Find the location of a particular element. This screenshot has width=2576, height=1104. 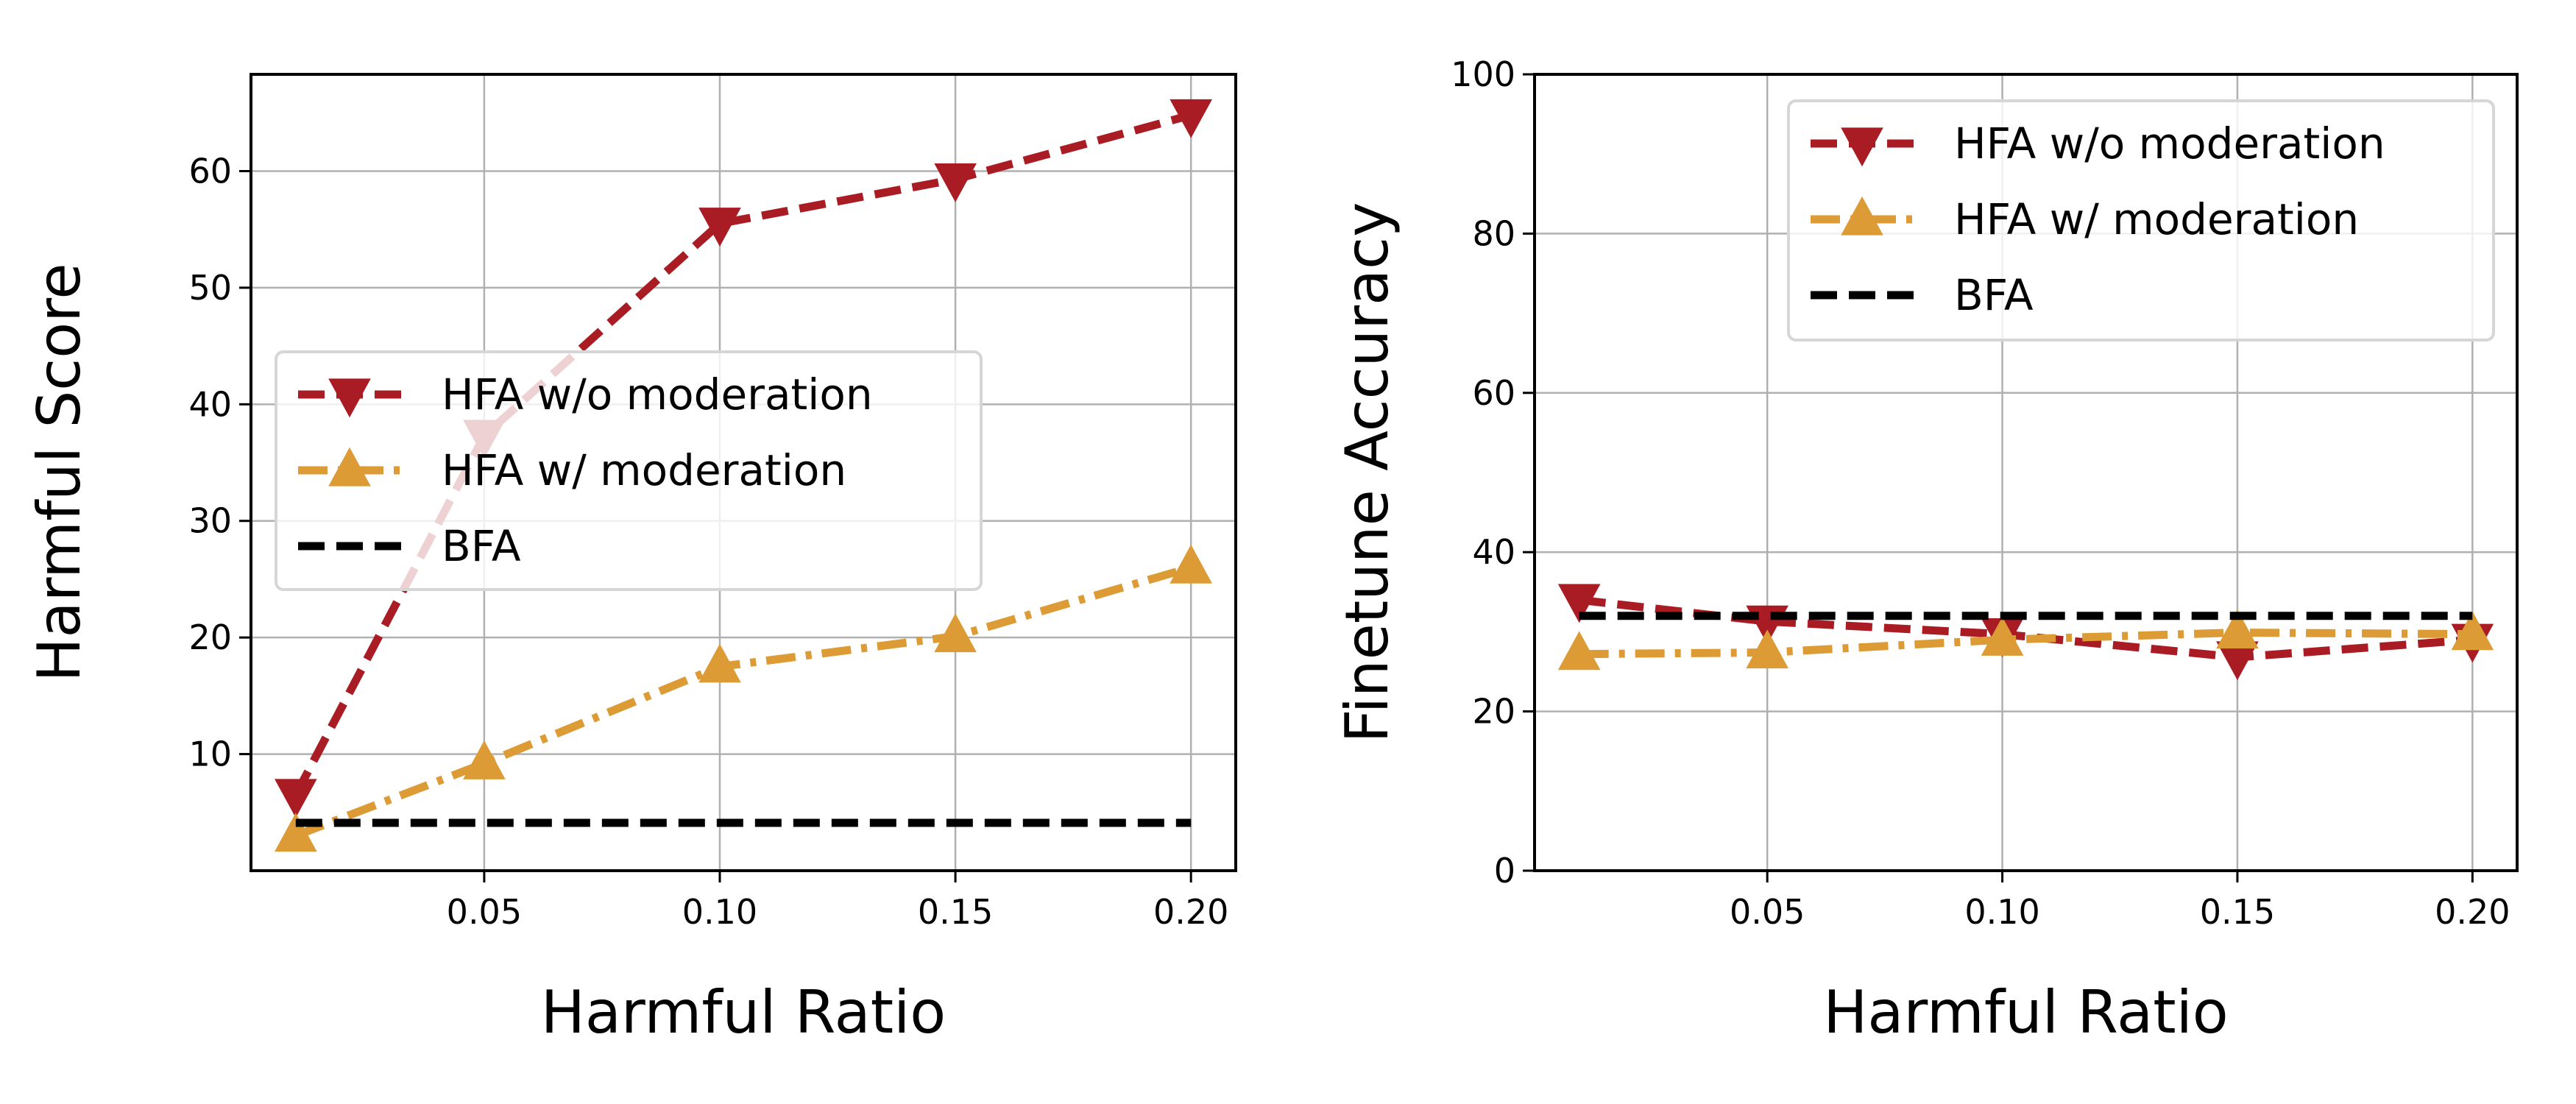

y-tick-label: 10 is located at coordinates (210, 755).